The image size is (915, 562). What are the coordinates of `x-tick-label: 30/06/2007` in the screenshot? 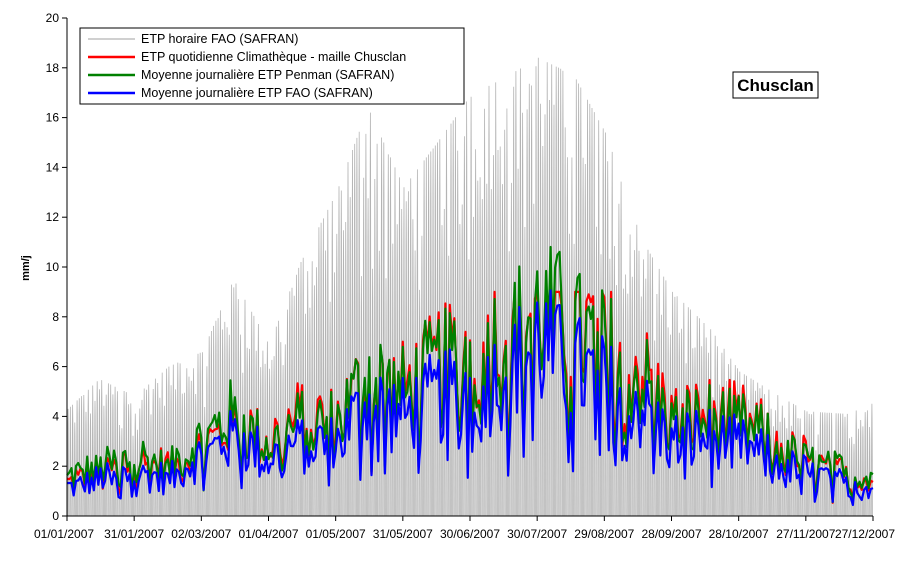 It's located at (470, 534).